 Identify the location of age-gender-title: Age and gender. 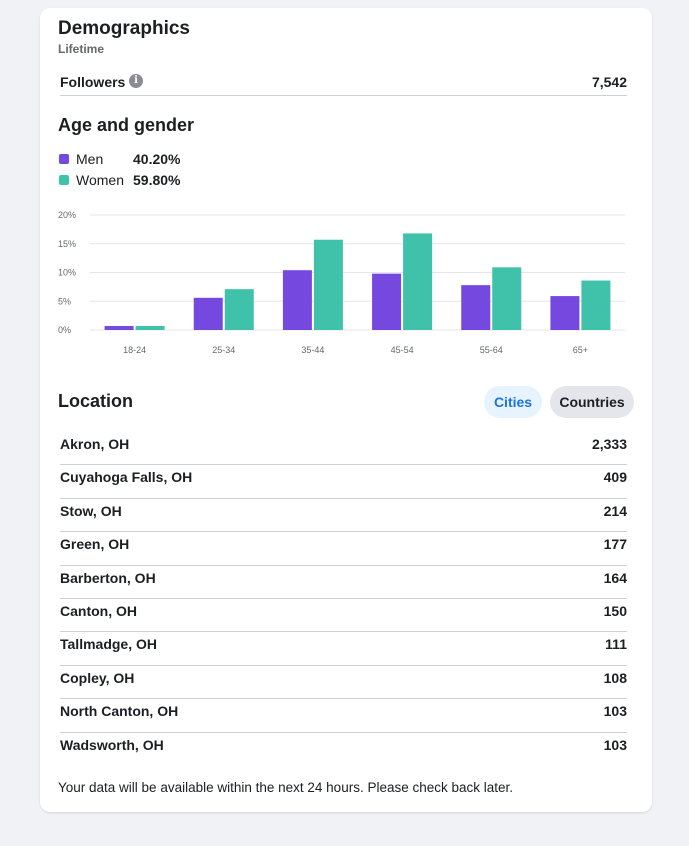
(126, 125).